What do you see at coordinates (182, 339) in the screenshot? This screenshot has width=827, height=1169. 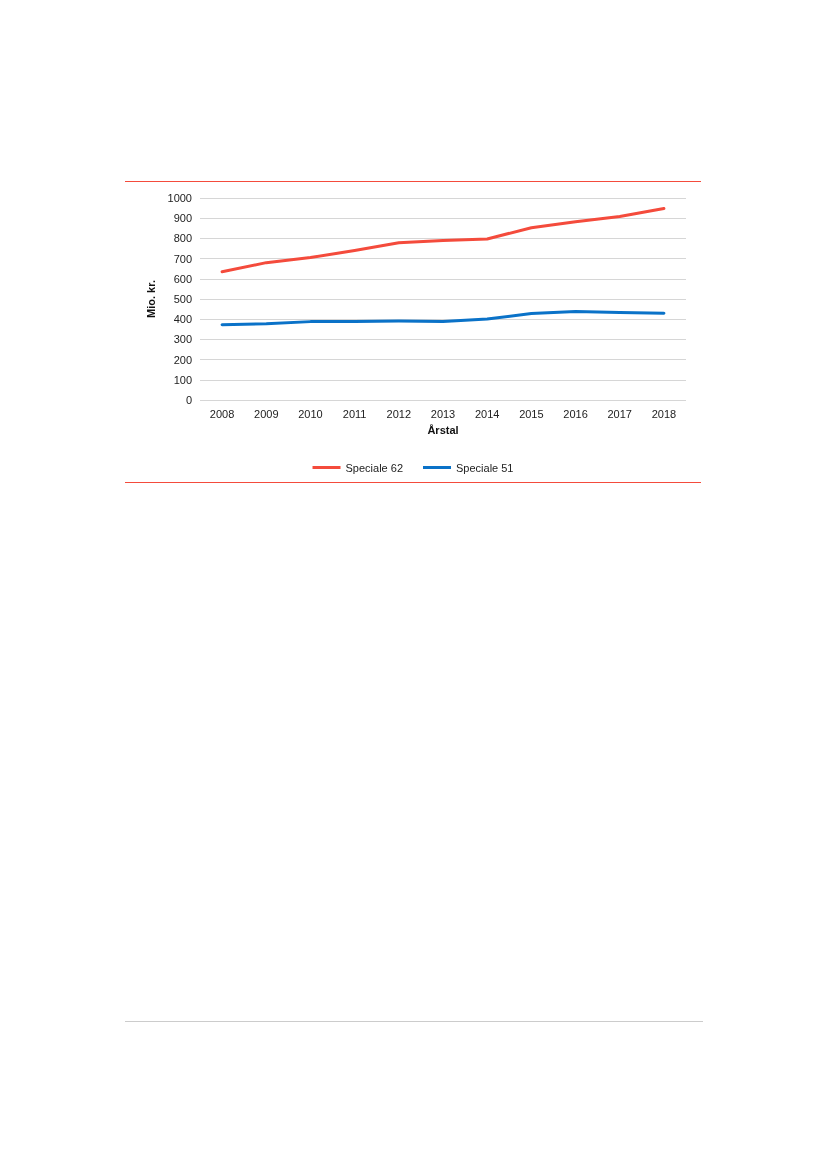 I see `y-tick-label: 300` at bounding box center [182, 339].